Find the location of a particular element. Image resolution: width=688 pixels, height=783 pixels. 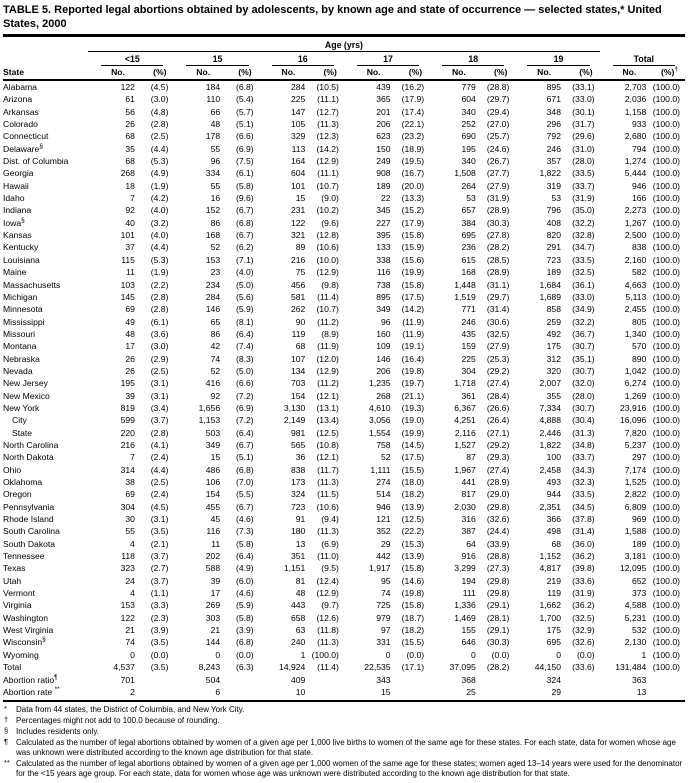

cell-number: 219 is located at coordinates (553, 580).